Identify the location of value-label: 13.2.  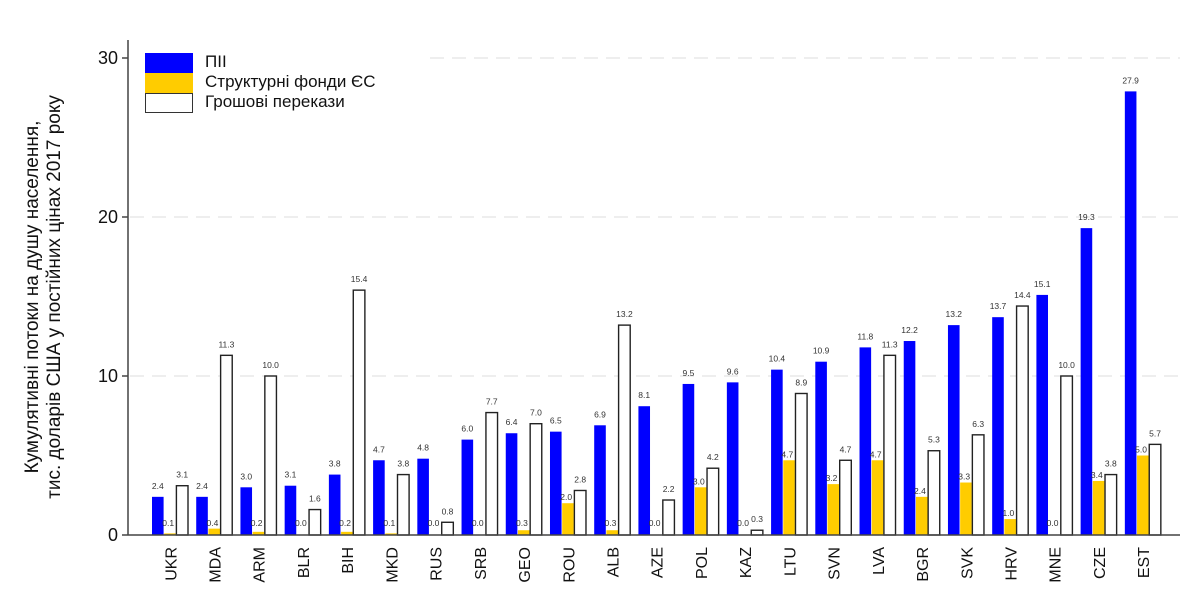
(953, 314).